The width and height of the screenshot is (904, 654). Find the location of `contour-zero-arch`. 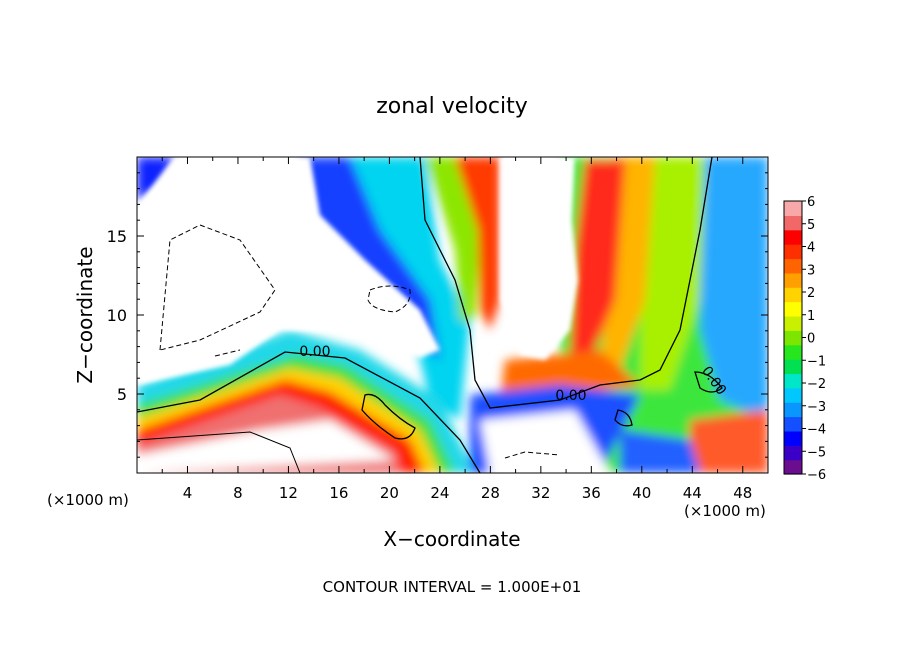

contour-zero-arch is located at coordinates (309, 412).